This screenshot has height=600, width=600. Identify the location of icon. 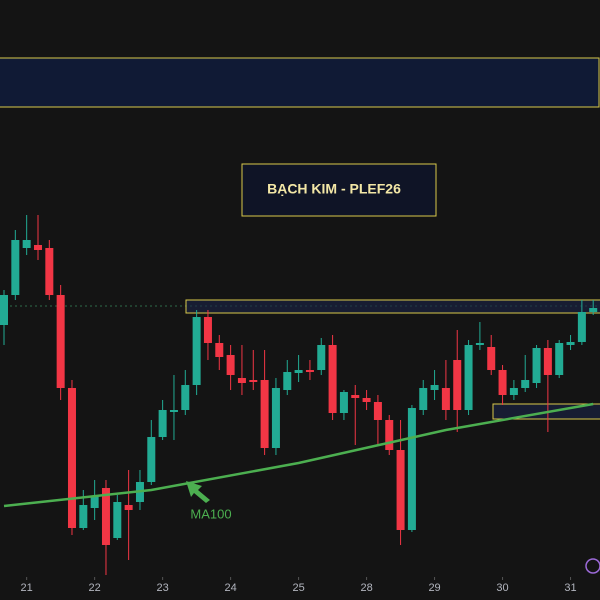
(592, 566).